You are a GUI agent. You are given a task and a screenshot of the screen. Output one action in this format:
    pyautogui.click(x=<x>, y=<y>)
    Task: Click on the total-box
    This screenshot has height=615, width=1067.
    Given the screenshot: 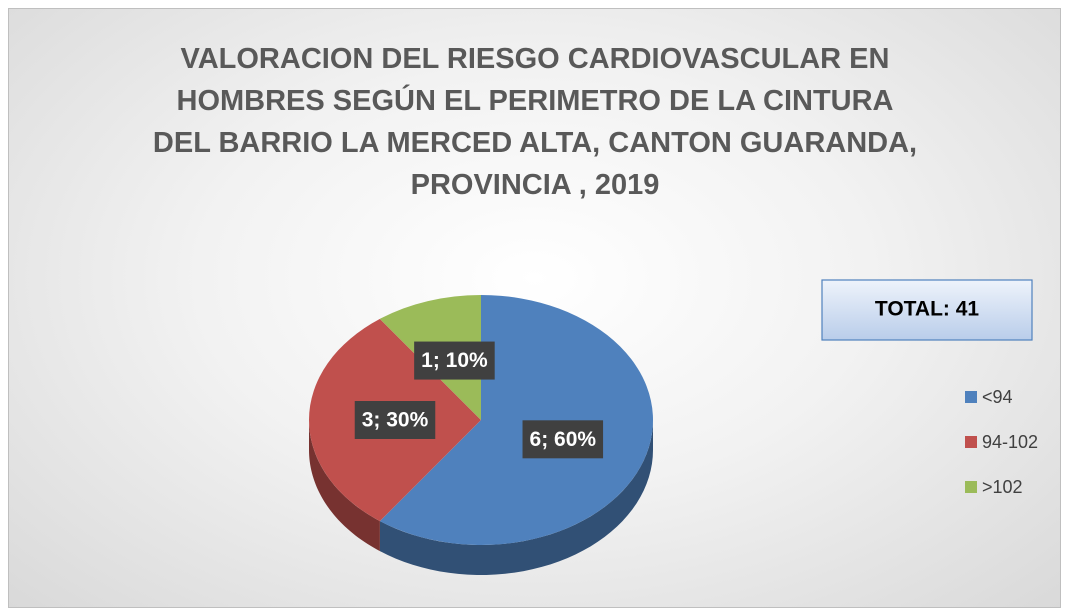 What is the action you would take?
    pyautogui.click(x=927, y=310)
    